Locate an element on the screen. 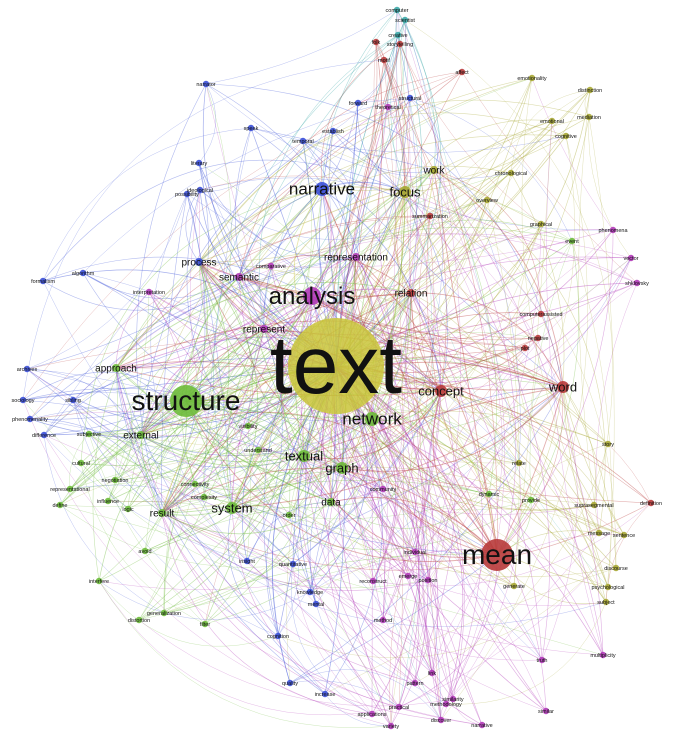 The image size is (679, 734). node-label-folk: folk is located at coordinates (376, 43).